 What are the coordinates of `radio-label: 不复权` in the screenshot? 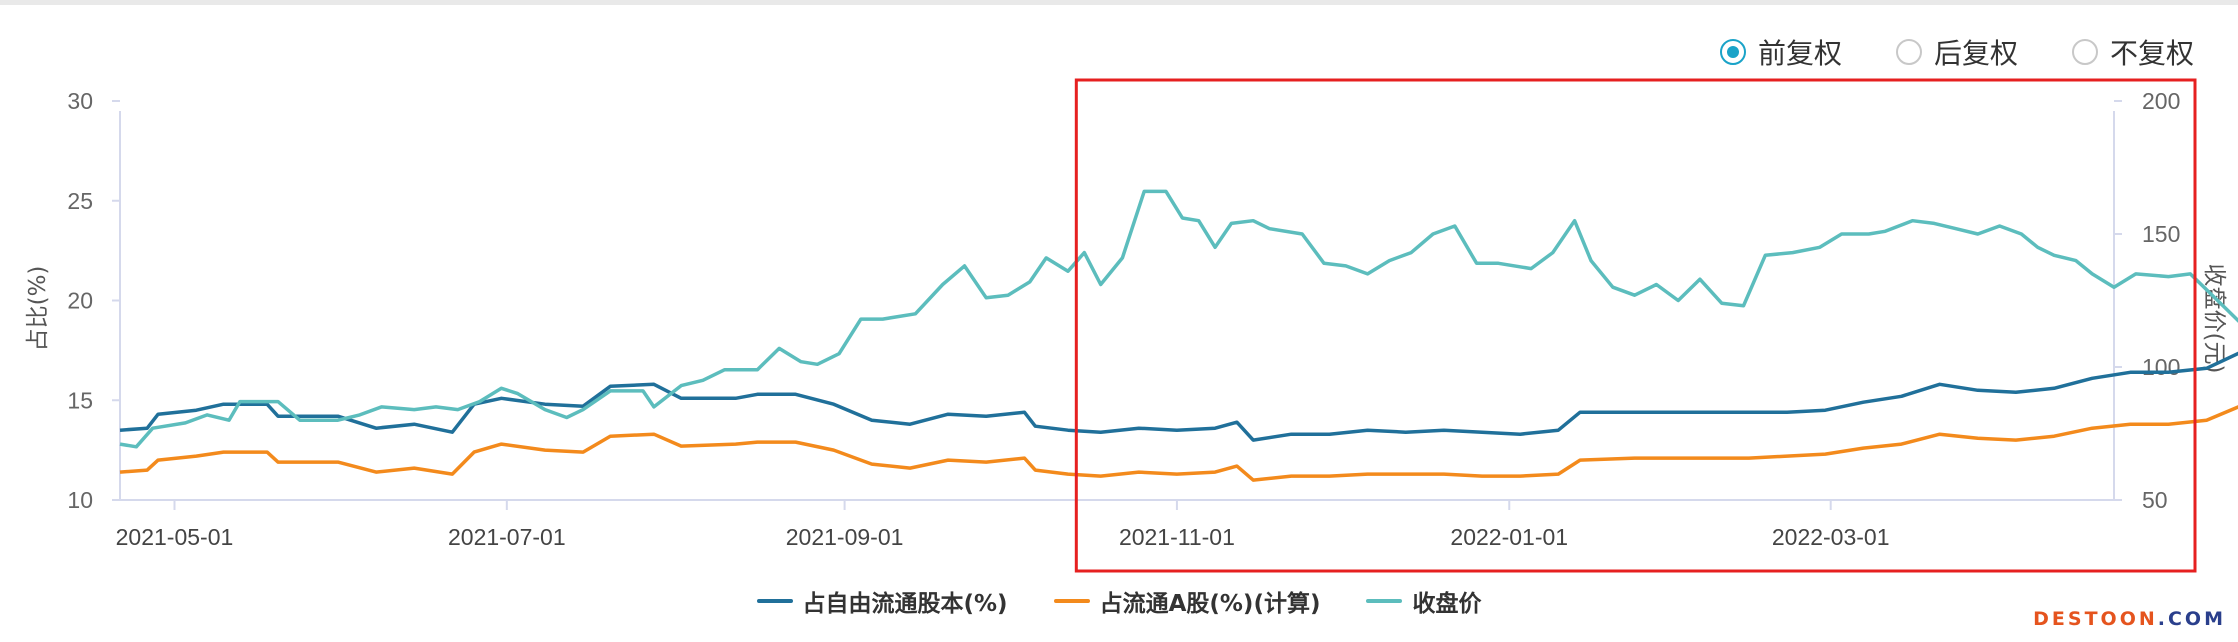 It's located at (2151, 53).